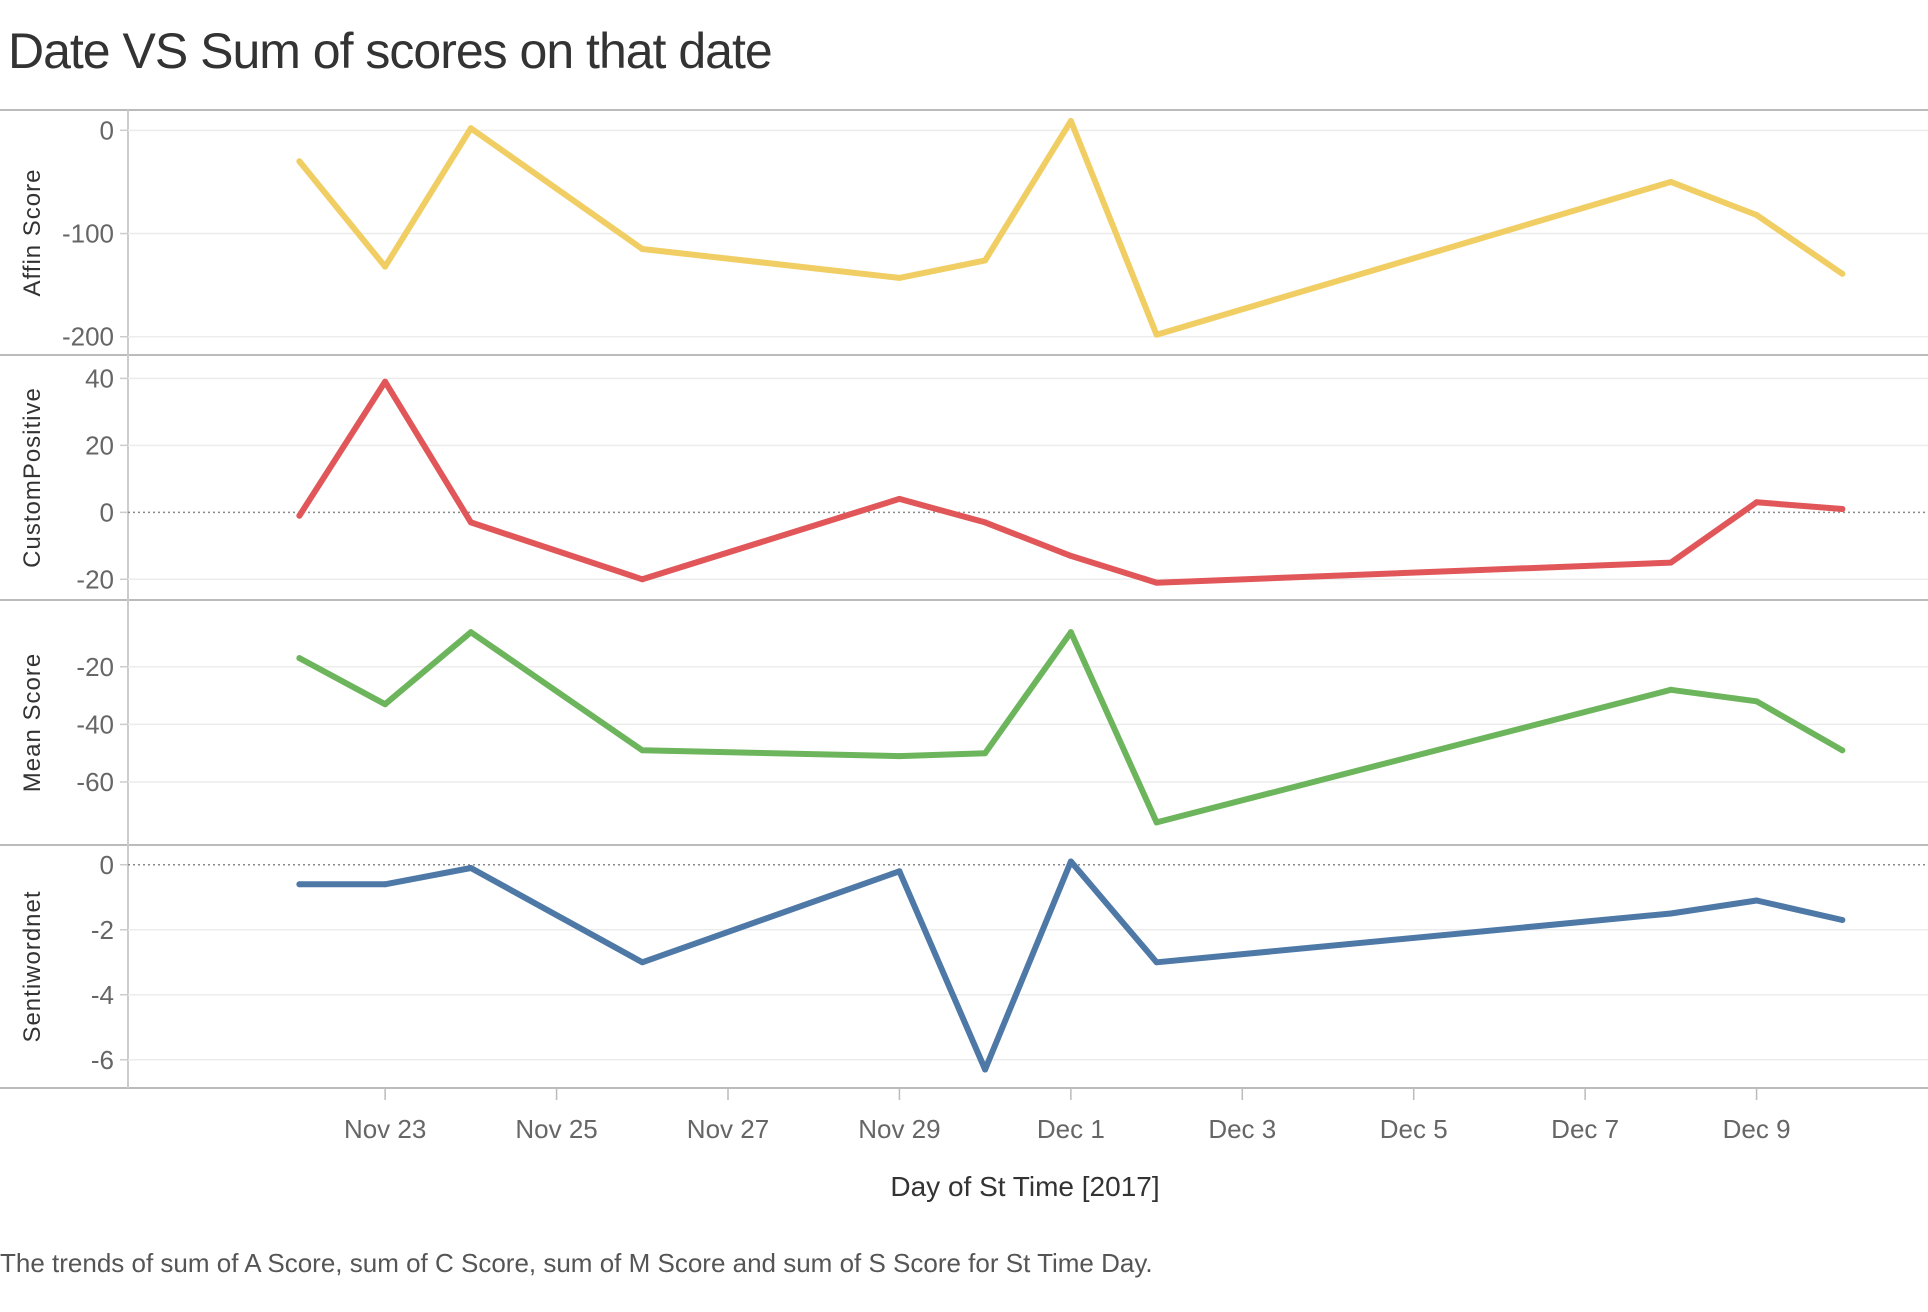  What do you see at coordinates (102, 1060) in the screenshot?
I see `y-tick-label: -6` at bounding box center [102, 1060].